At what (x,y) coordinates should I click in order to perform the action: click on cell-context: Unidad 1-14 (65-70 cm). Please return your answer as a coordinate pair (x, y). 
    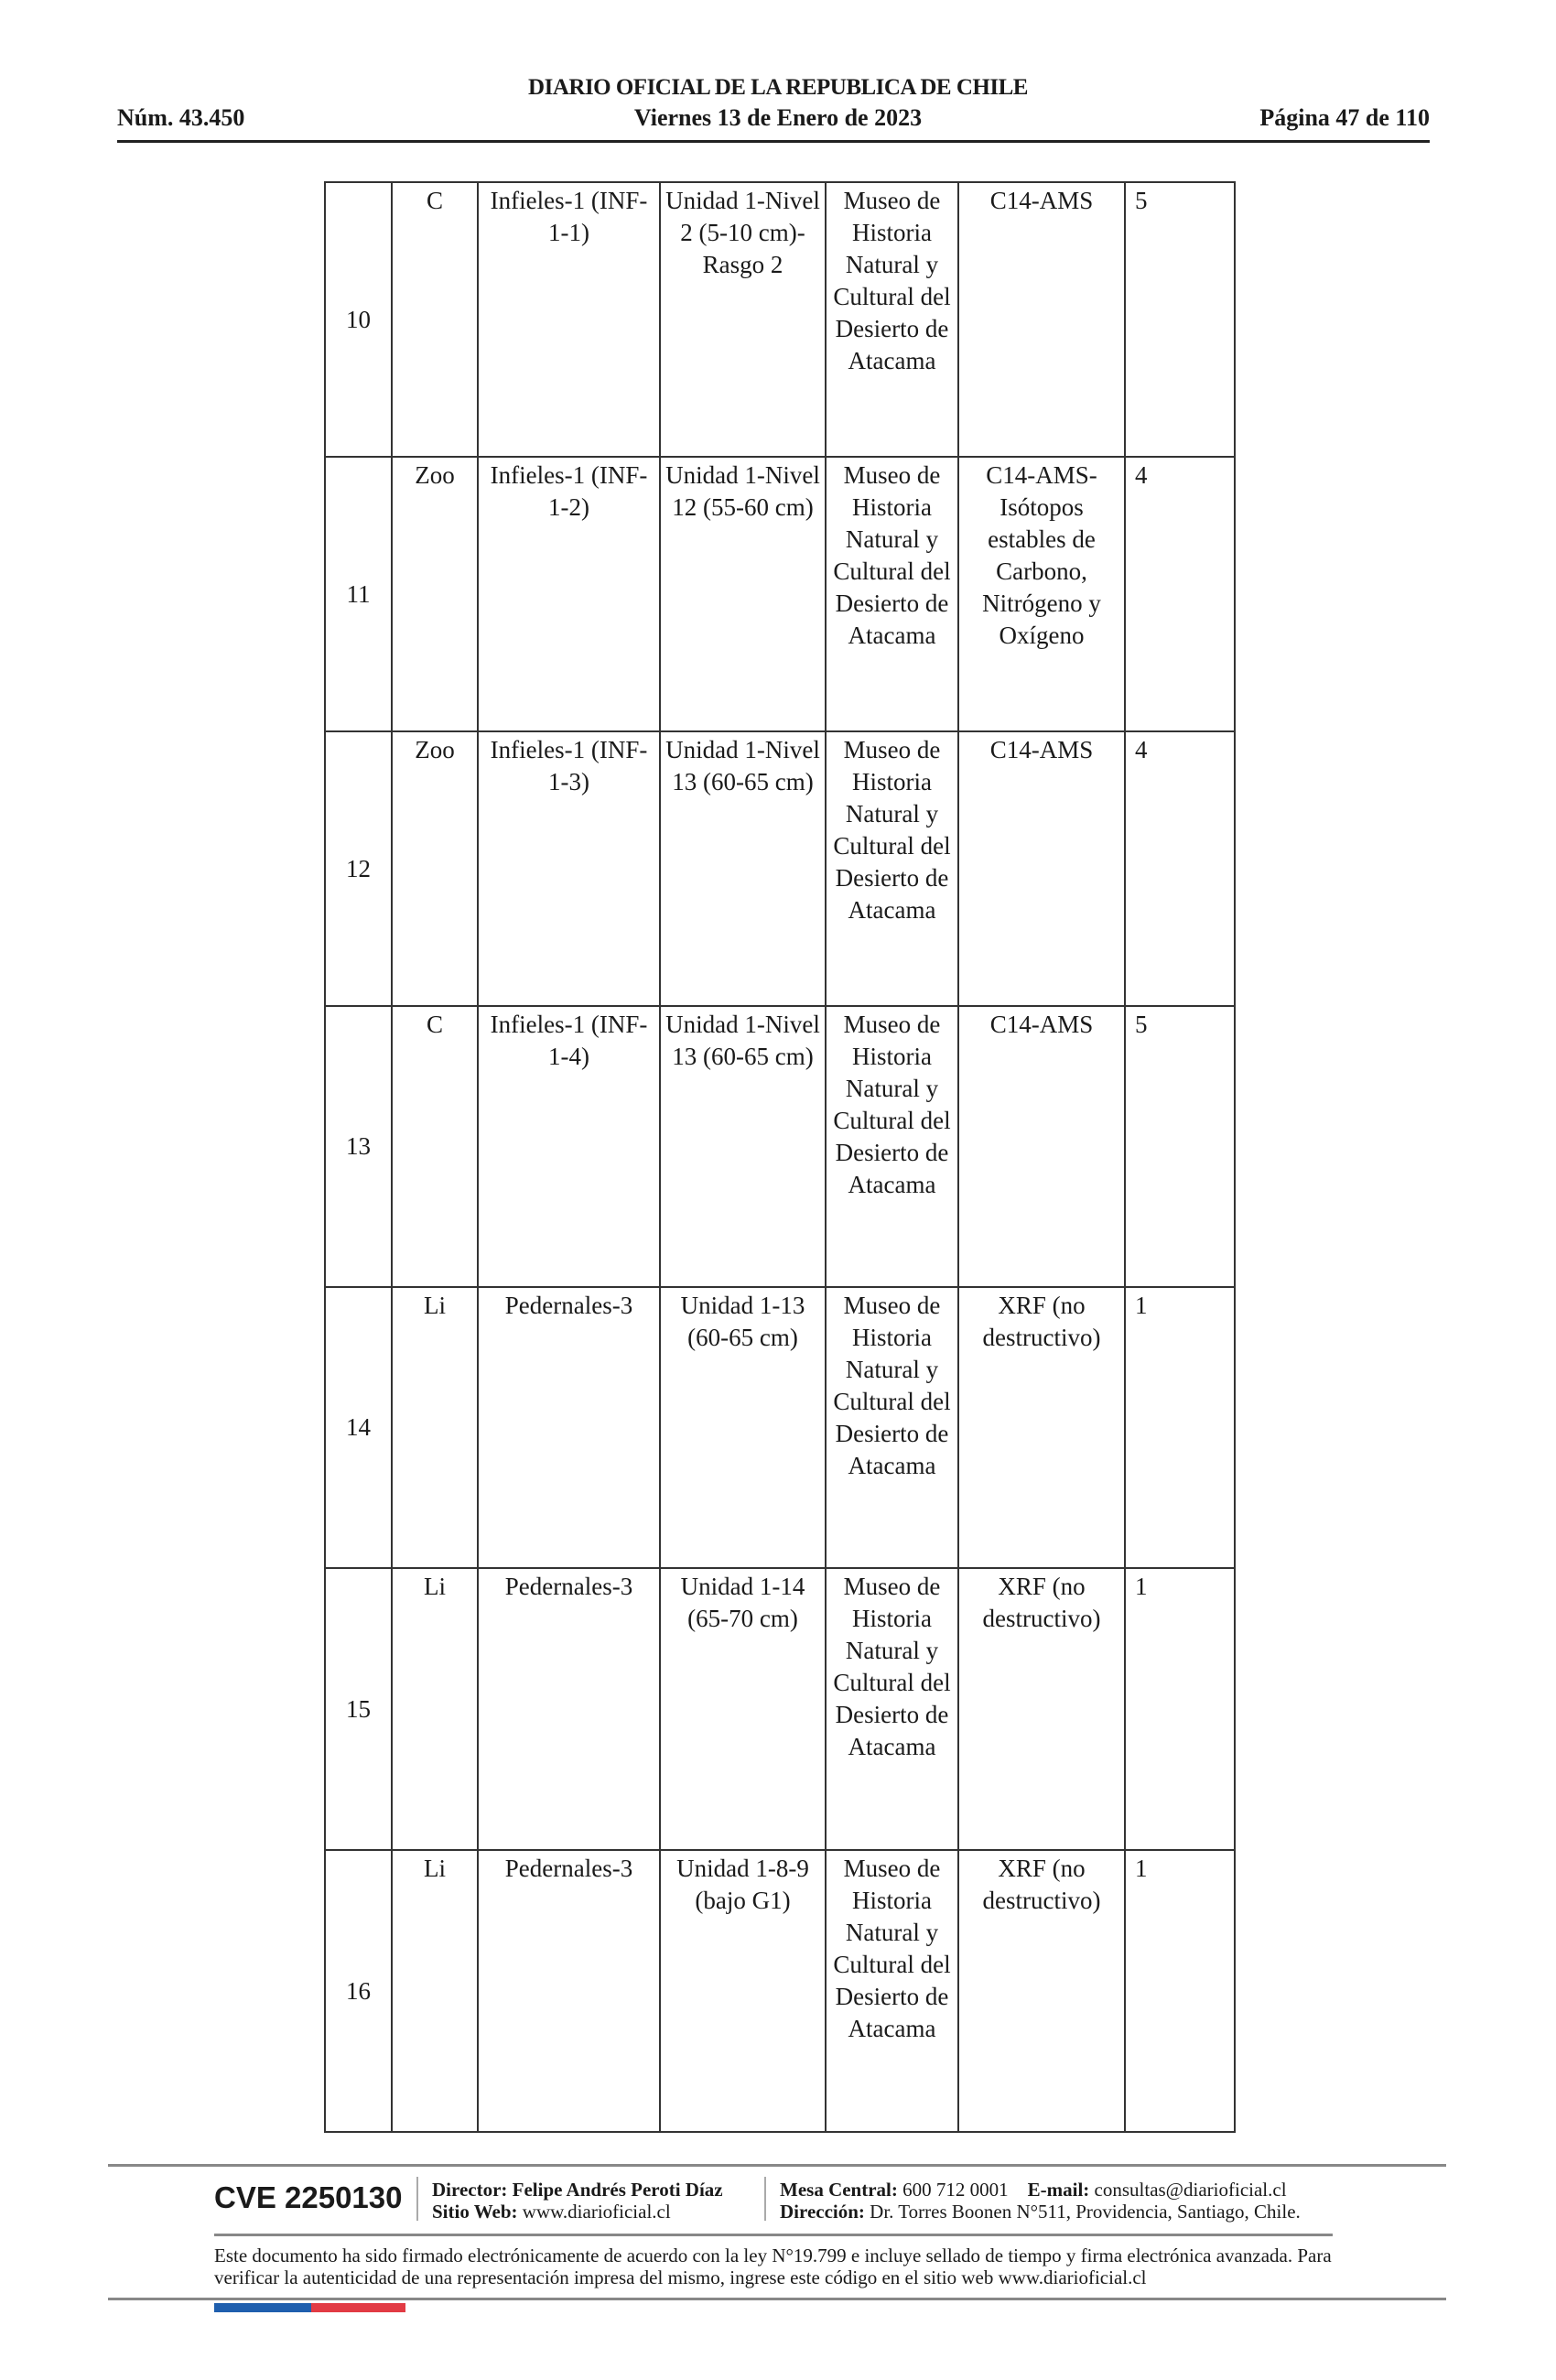
    Looking at the image, I should click on (743, 1709).